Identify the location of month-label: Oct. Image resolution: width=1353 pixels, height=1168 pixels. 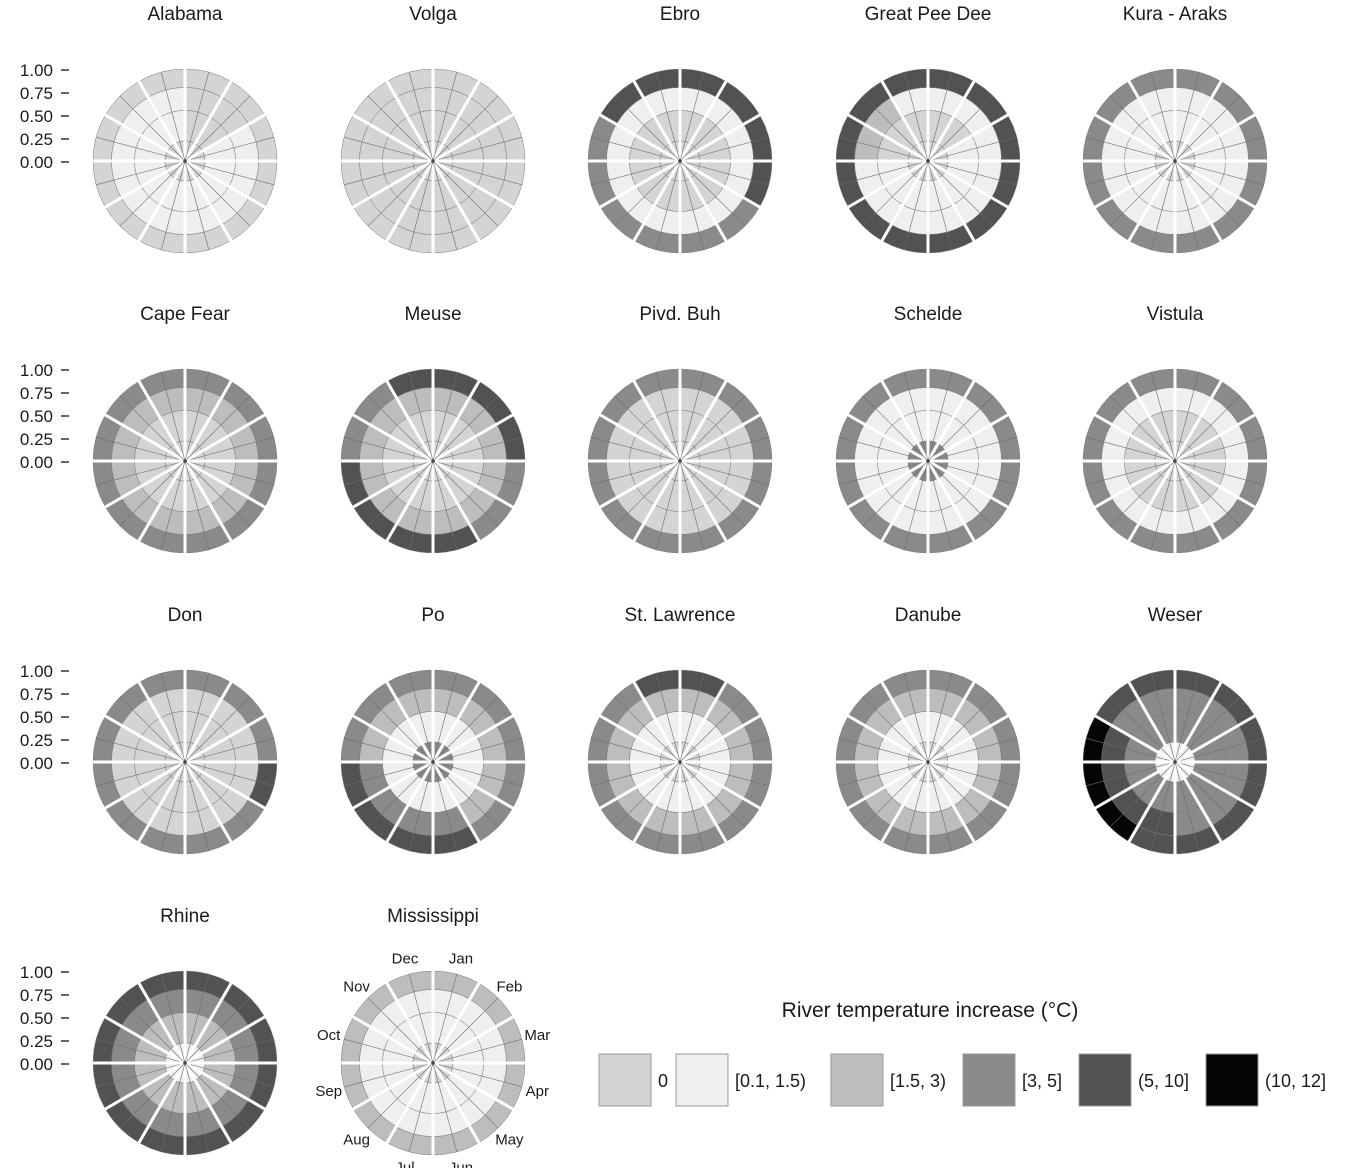
(329, 1035).